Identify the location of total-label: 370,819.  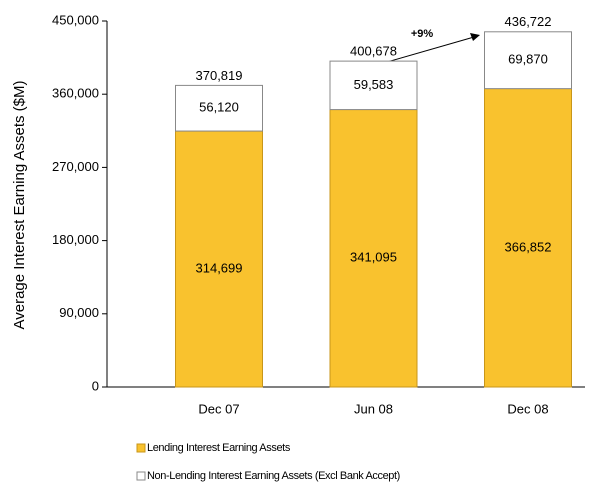
(219, 75).